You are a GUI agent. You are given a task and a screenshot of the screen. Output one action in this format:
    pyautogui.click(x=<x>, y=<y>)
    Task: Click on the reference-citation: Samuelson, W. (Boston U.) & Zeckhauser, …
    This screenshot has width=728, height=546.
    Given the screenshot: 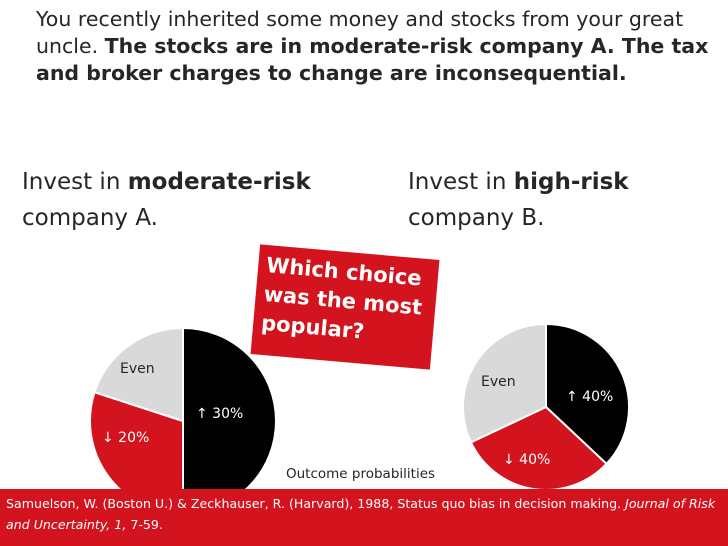 What is the action you would take?
    pyautogui.click(x=364, y=514)
    